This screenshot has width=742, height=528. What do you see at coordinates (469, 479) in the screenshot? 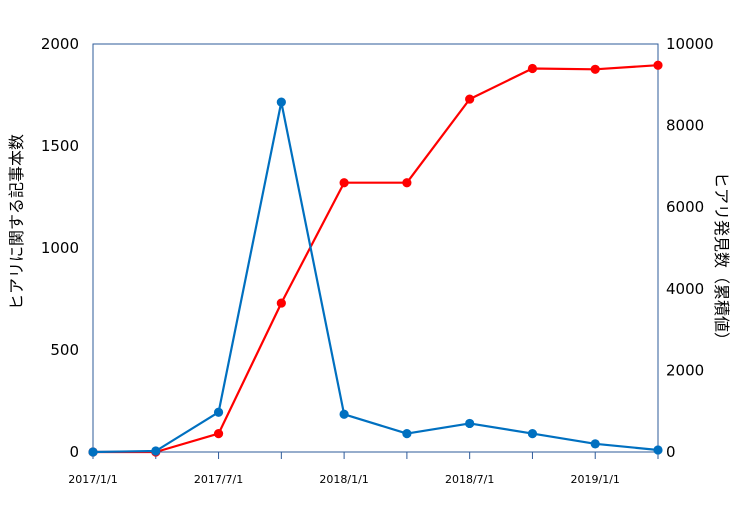
I see `x-tick-label: 2018/7/1` at bounding box center [469, 479].